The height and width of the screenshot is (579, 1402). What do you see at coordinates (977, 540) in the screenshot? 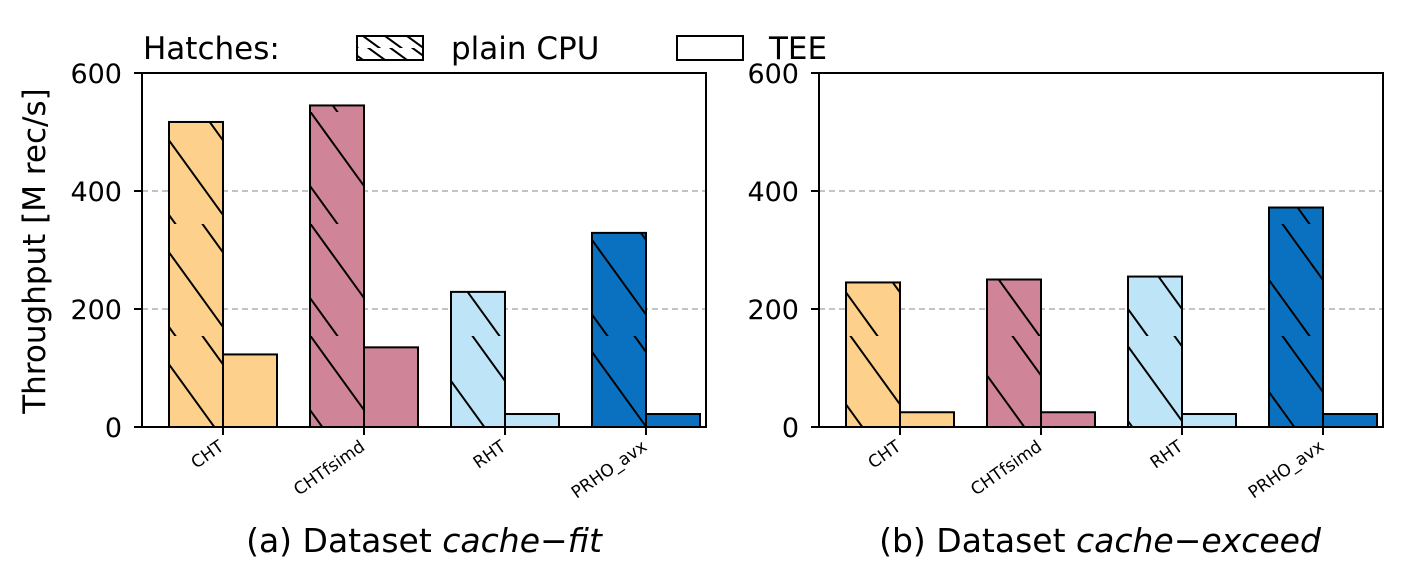
I see `caption-b-prefix: (b) Dataset` at bounding box center [977, 540].